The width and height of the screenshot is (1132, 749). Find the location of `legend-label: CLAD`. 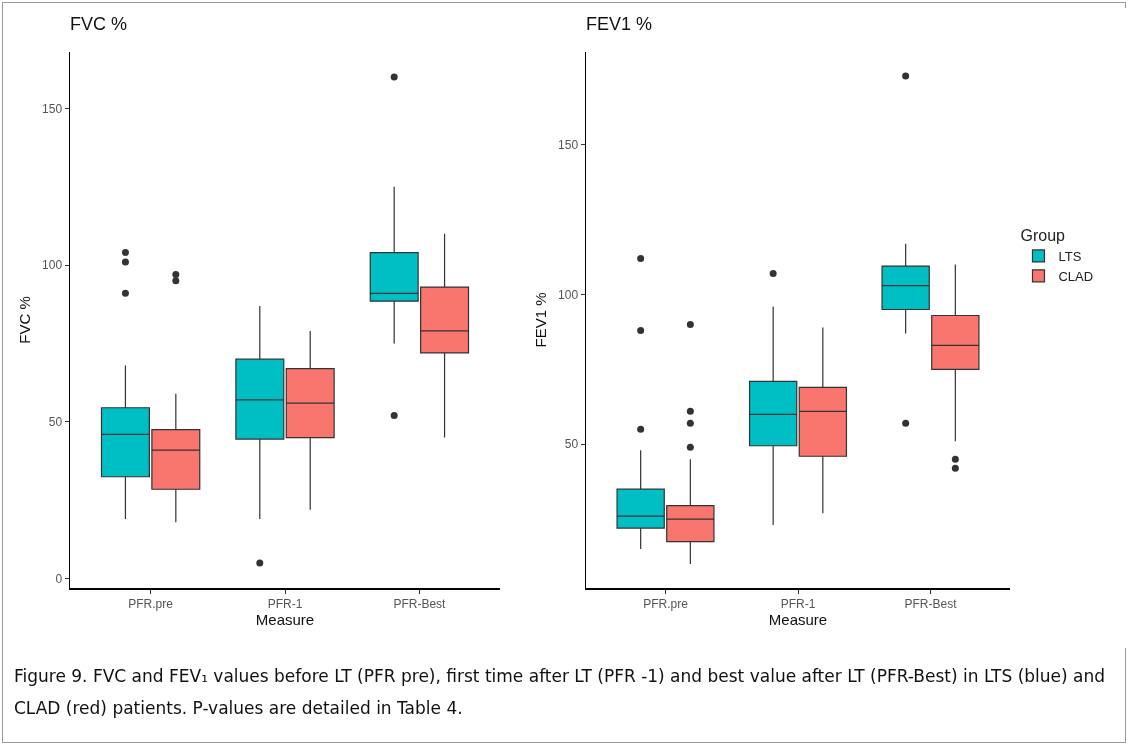

legend-label: CLAD is located at coordinates (1076, 276).